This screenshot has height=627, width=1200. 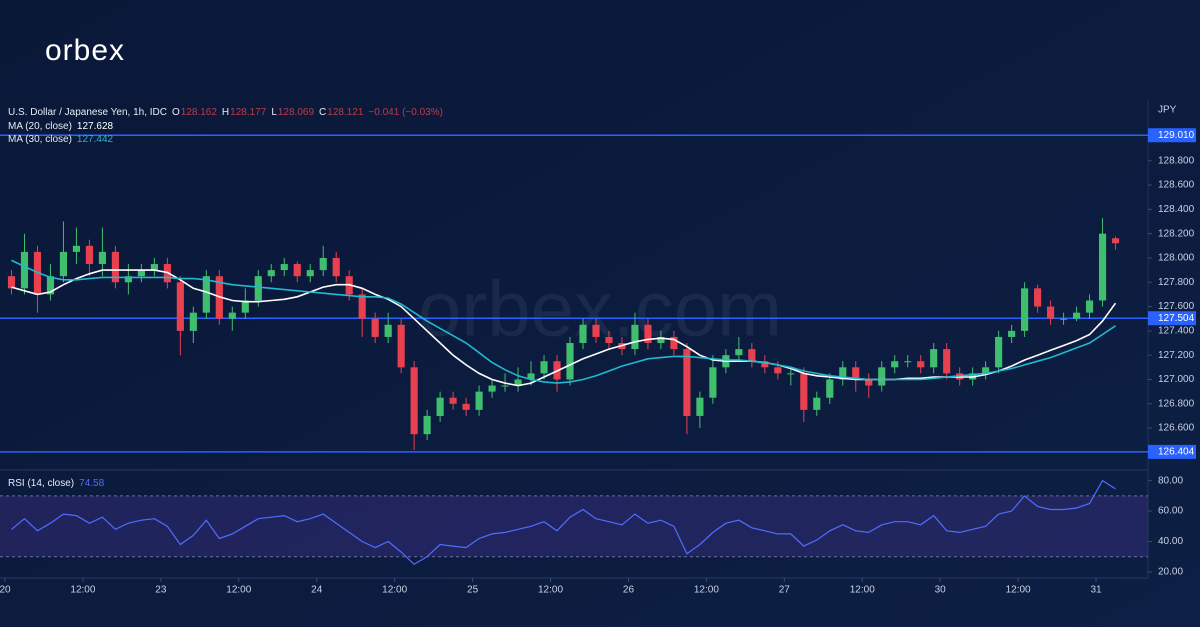 What do you see at coordinates (1176, 185) in the screenshot?
I see `y-tick-label: 128.600` at bounding box center [1176, 185].